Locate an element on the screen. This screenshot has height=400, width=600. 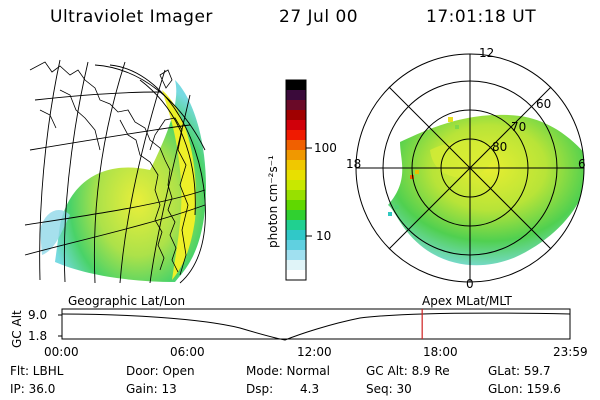
colorbar-tick-100: 100 is located at coordinates (325, 148).